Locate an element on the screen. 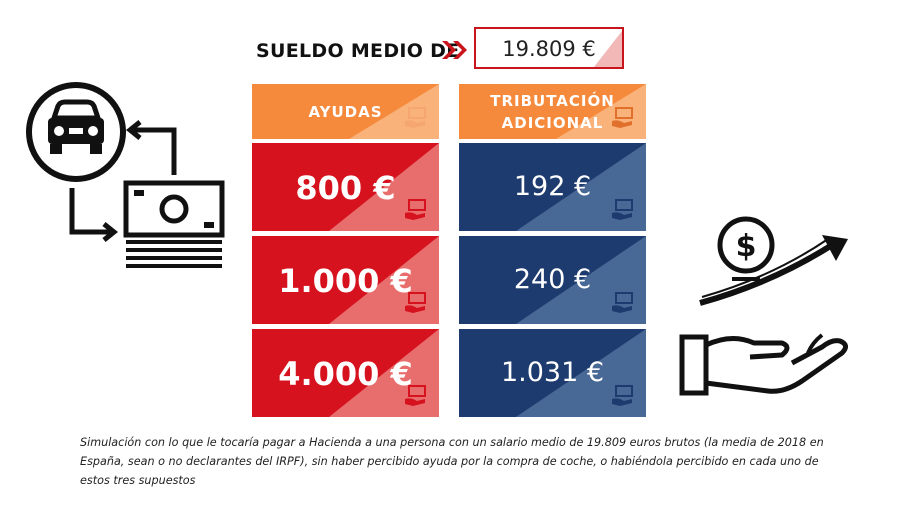 This screenshot has width=900, height=506. sueldo-medio-value-box: 19.809 € is located at coordinates (549, 48).